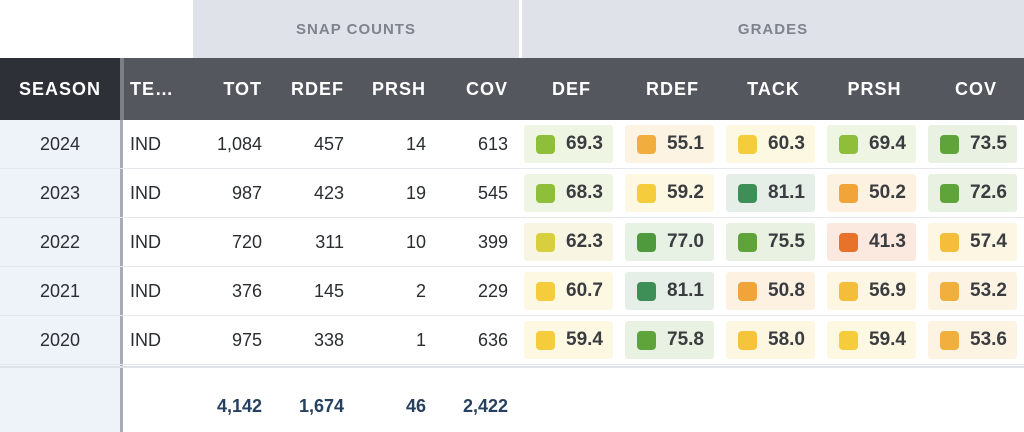 The height and width of the screenshot is (432, 1024). I want to click on season-header-bg, so click(60, 89).